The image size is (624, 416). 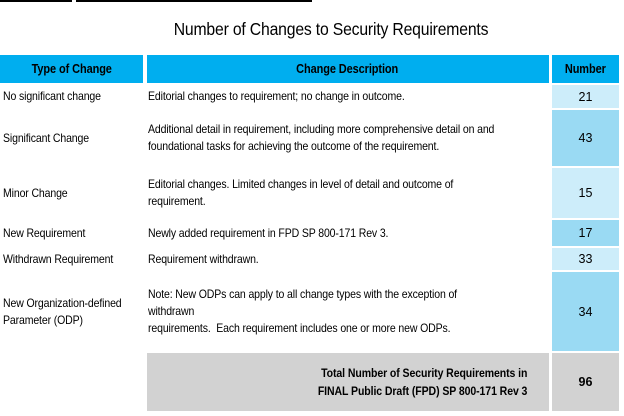 What do you see at coordinates (585, 138) in the screenshot?
I see `row-2-number-cell: 43` at bounding box center [585, 138].